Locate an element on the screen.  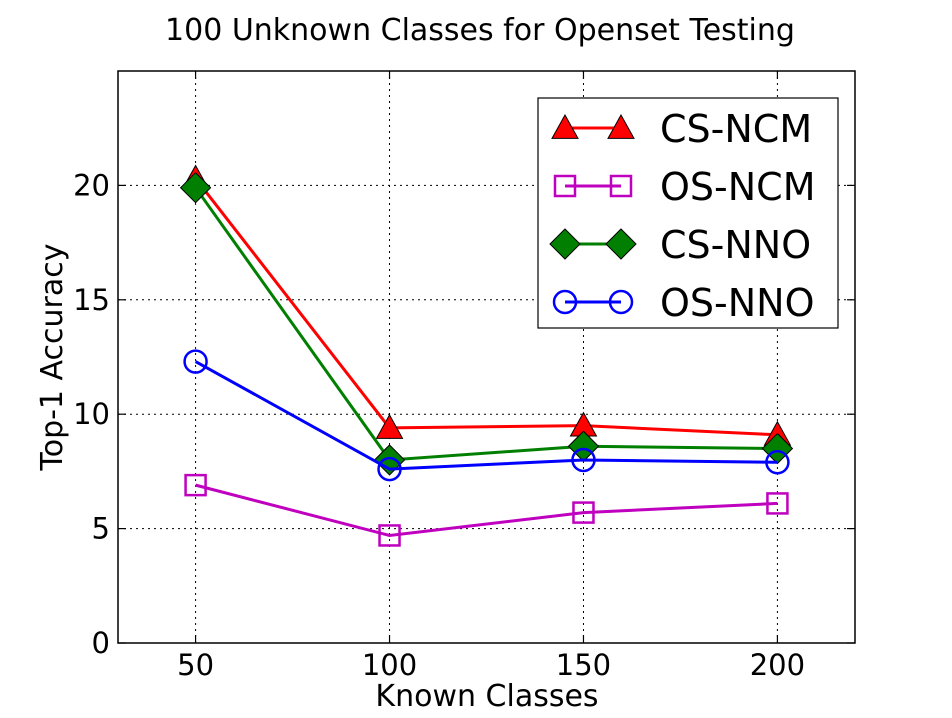
series-line-os-nno is located at coordinates (486, 415).